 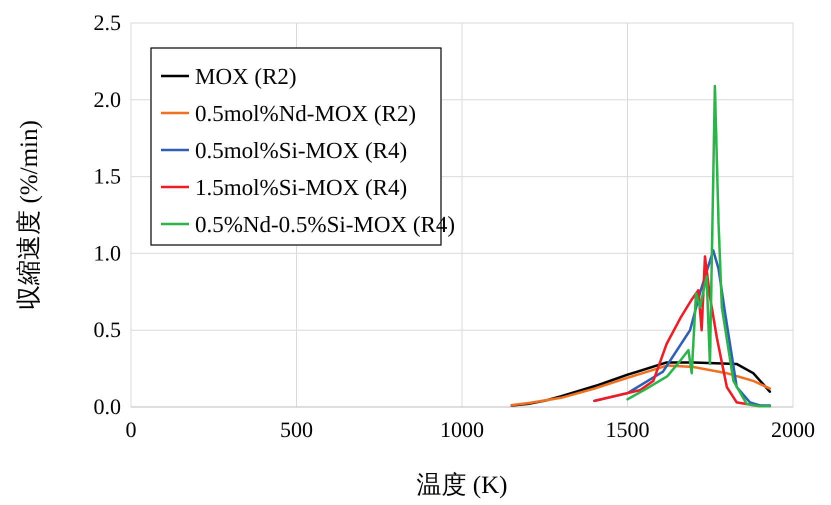 I want to click on x-tick-label: 2000, so click(x=793, y=429).